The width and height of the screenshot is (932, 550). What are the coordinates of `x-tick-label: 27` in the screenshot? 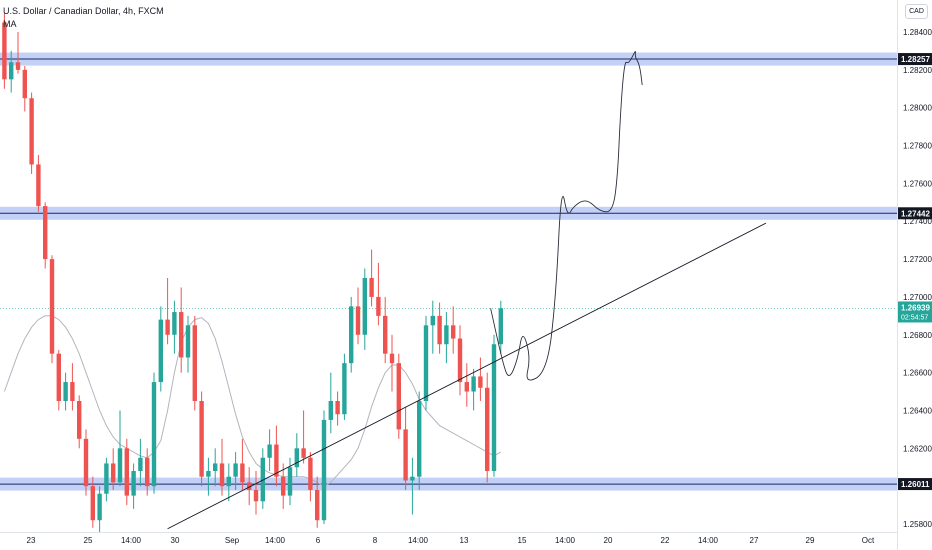 It's located at (754, 540).